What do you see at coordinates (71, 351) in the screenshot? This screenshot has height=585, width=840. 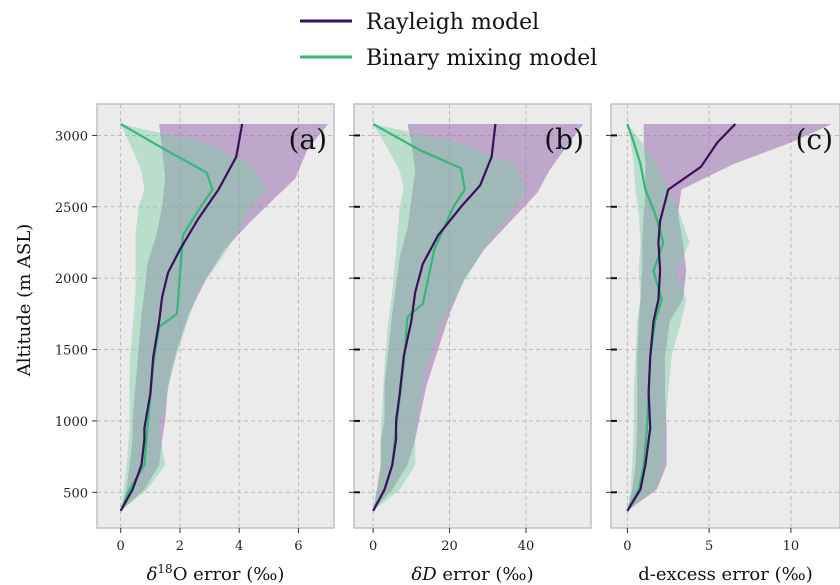 I see `y-tick-label: 1500` at bounding box center [71, 351].